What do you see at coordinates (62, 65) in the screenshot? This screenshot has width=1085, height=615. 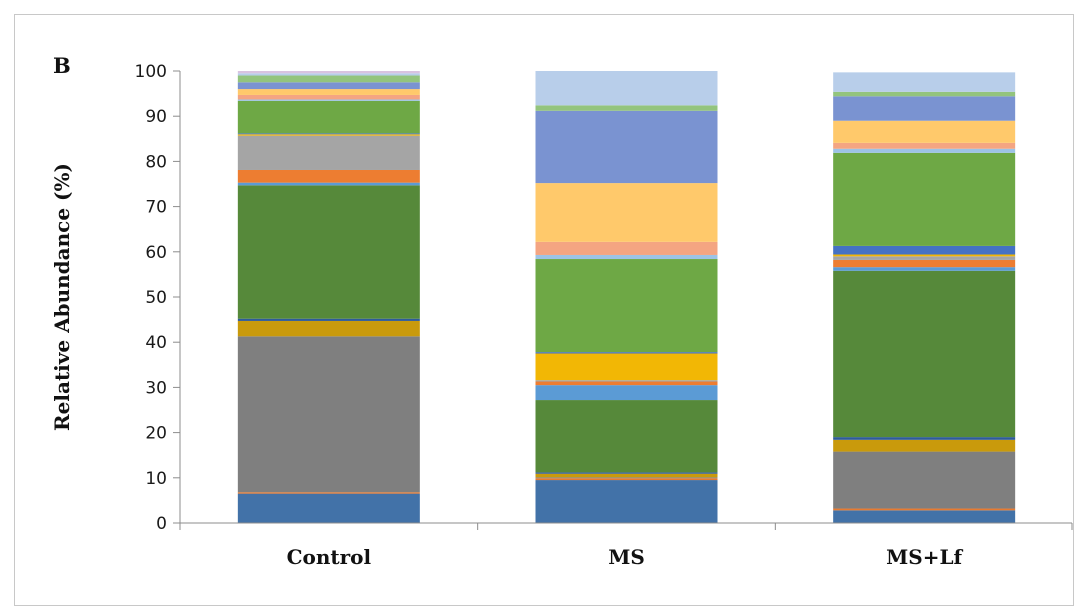 I see `panel-label: B` at bounding box center [62, 65].